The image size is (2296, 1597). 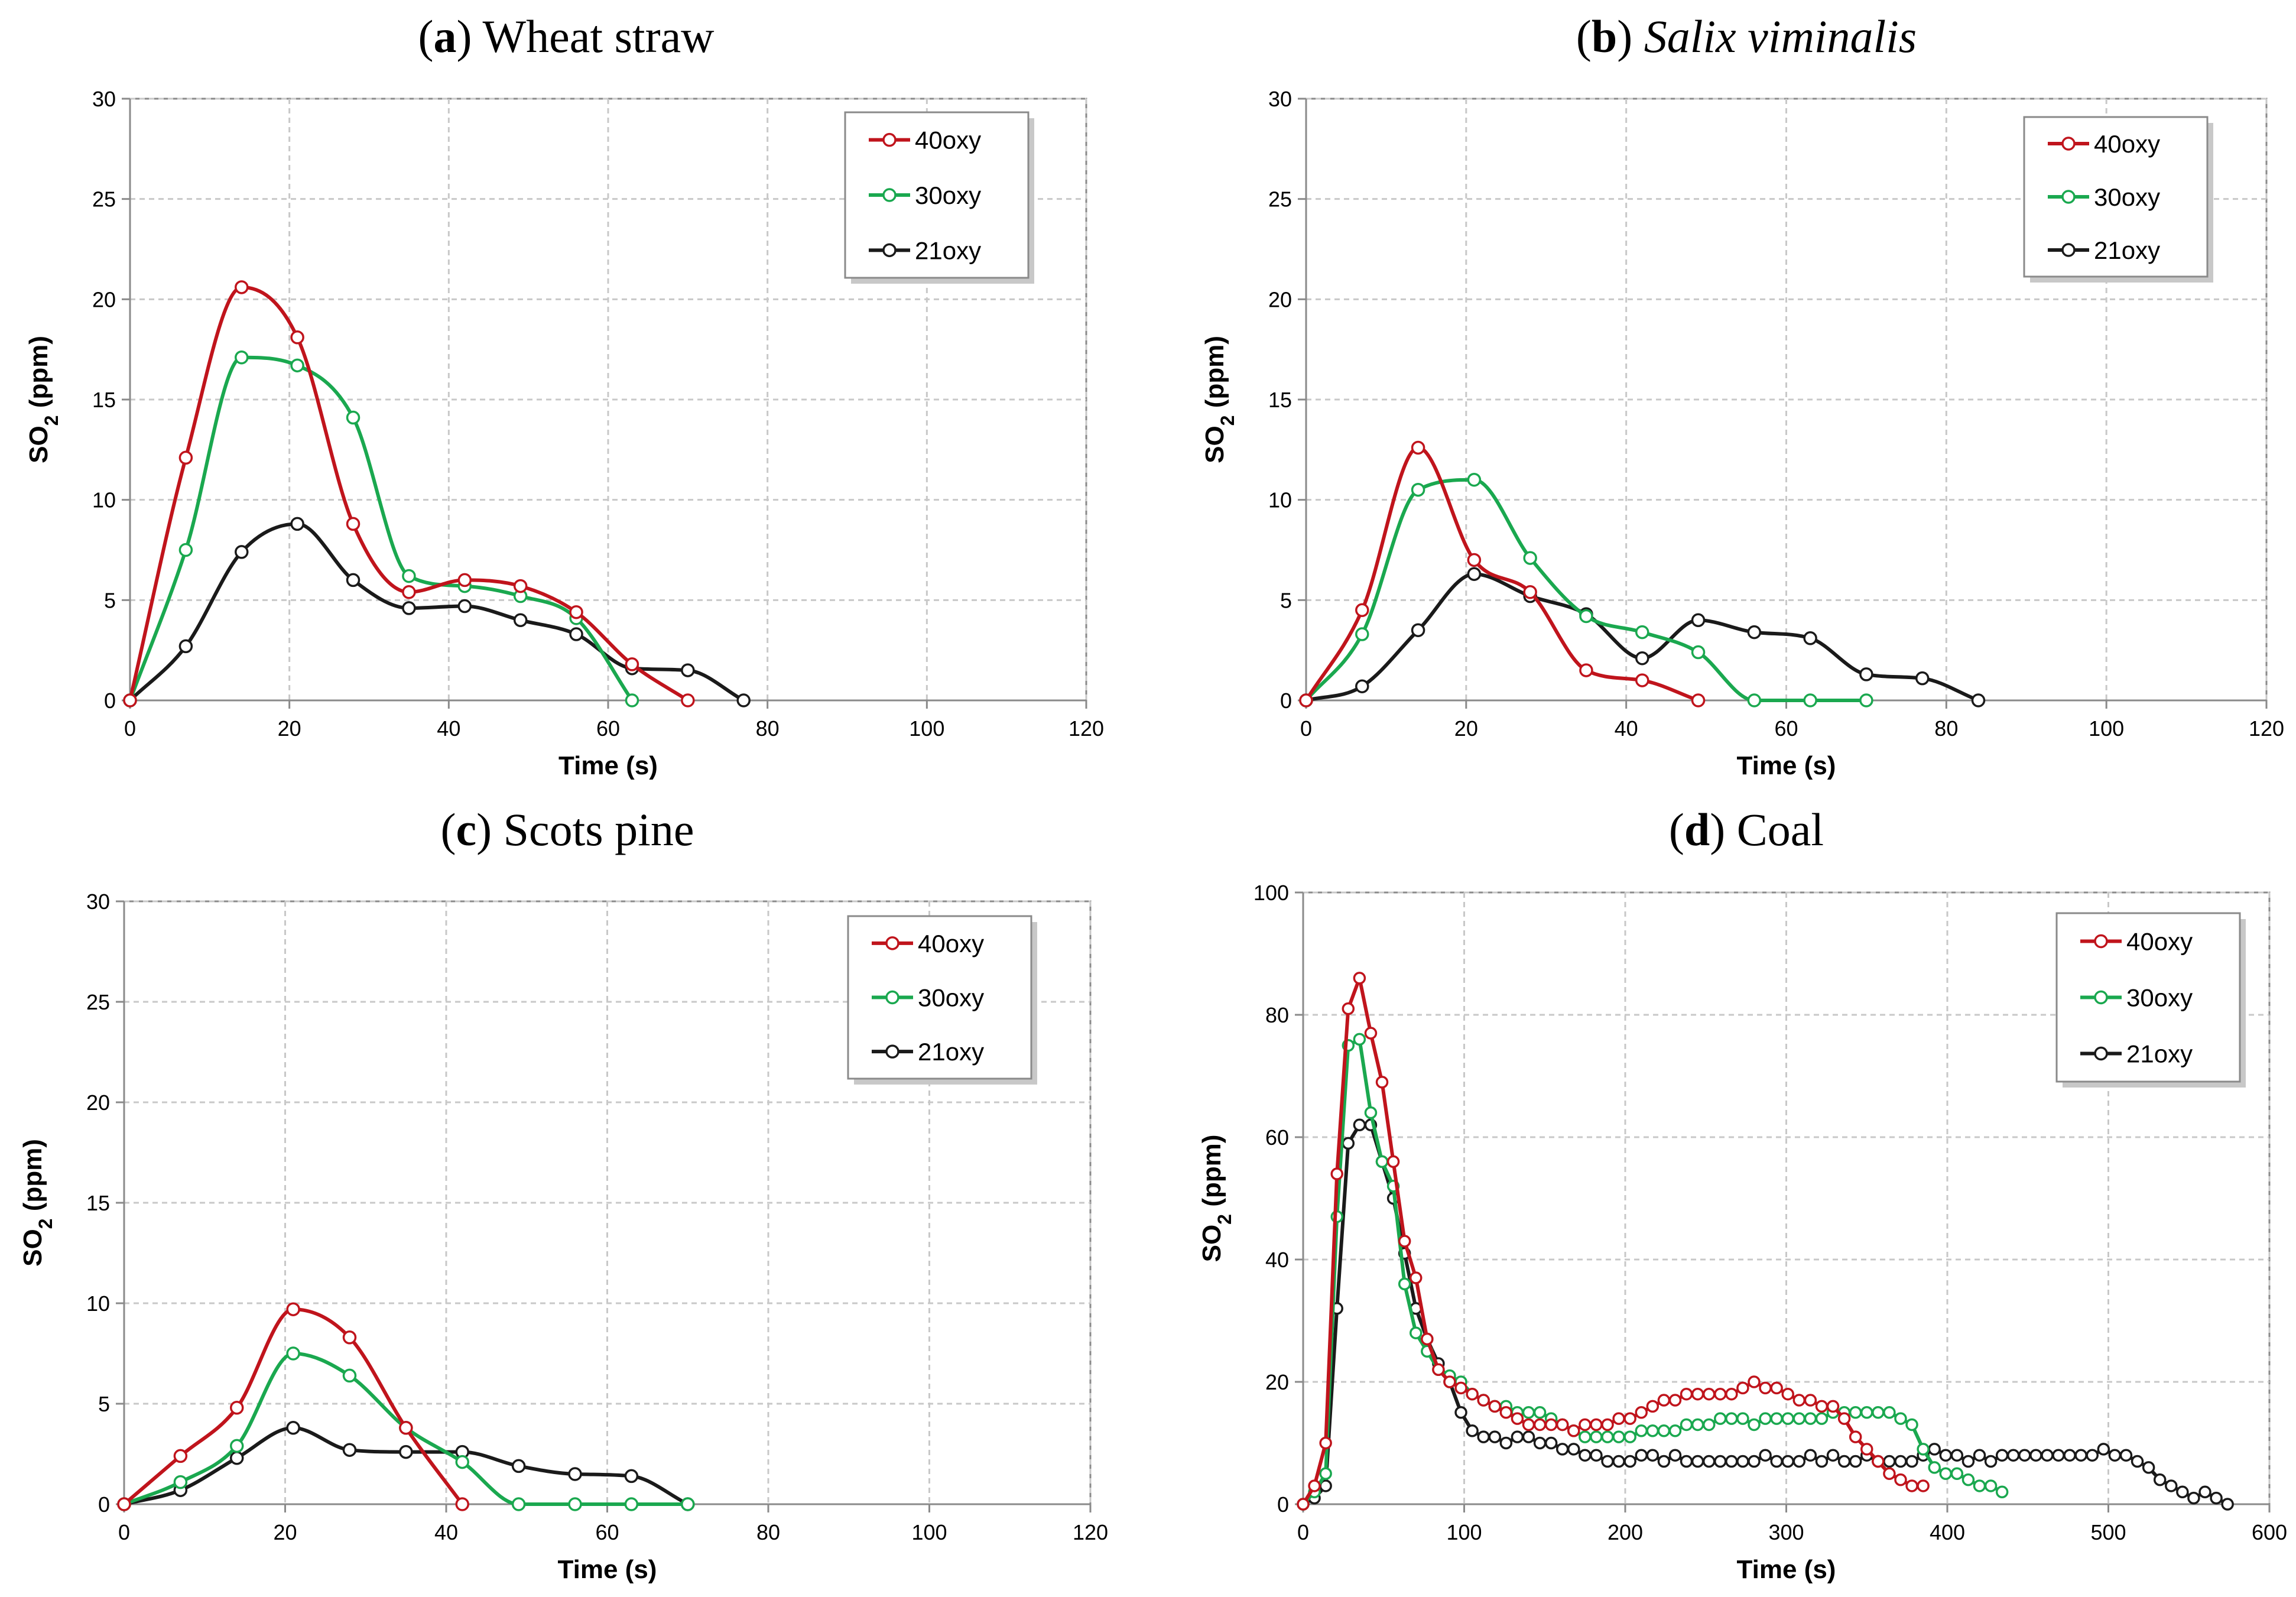 I want to click on y-axis-label-unit: (ppm), so click(x=38, y=375).